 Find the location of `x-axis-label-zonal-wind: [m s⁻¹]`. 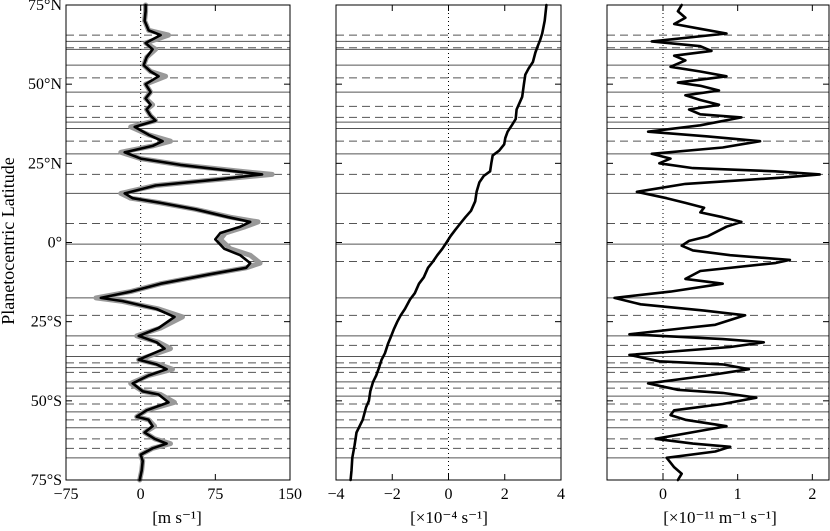

x-axis-label-zonal-wind: [m s⁻¹] is located at coordinates (176, 517).